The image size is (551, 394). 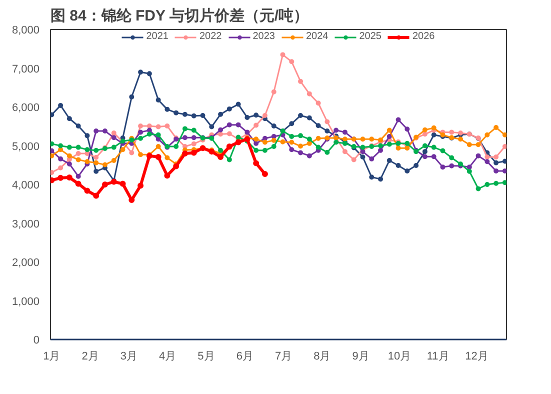 I want to click on legend-label: 2025, so click(x=370, y=36).